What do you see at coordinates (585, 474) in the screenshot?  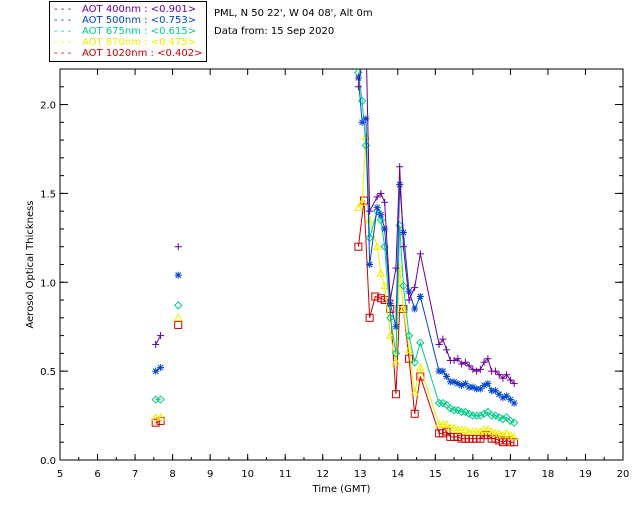 I see `x-tick-label: 19` at bounding box center [585, 474].